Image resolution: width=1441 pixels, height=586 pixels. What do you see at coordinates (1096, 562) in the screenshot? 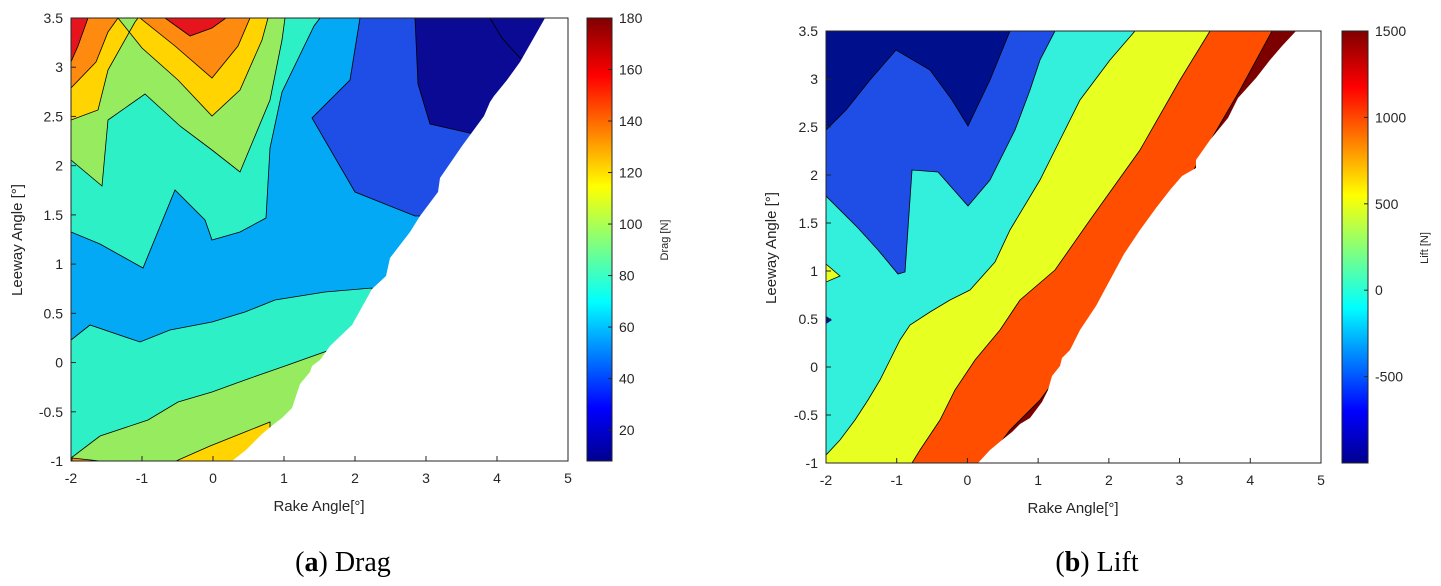
I see `lift-caption: (b) Lift` at bounding box center [1096, 562].